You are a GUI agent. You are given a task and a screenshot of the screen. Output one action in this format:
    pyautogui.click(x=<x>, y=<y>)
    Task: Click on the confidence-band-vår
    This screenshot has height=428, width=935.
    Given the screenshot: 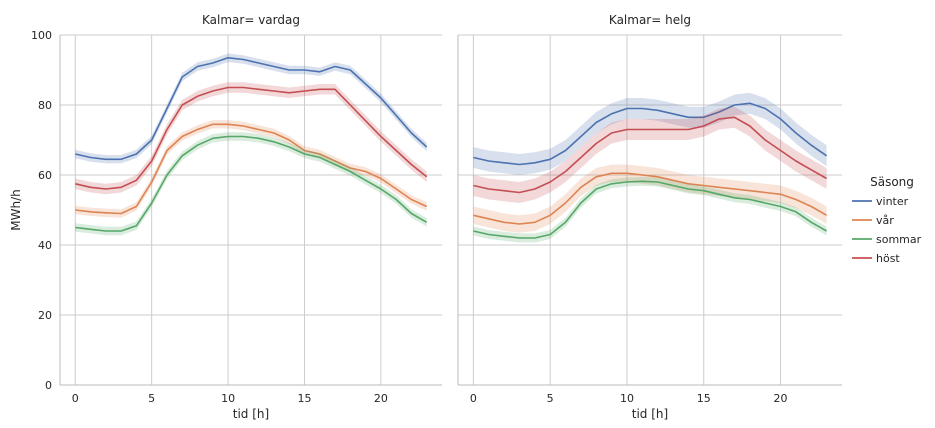 What is the action you would take?
    pyautogui.click(x=650, y=198)
    